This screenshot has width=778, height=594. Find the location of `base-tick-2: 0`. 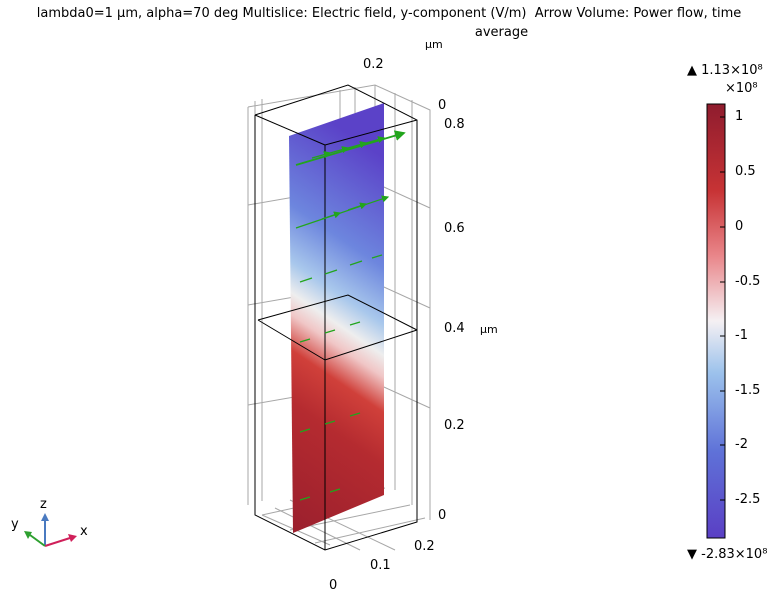

base-tick-2: 0 is located at coordinates (333, 585).